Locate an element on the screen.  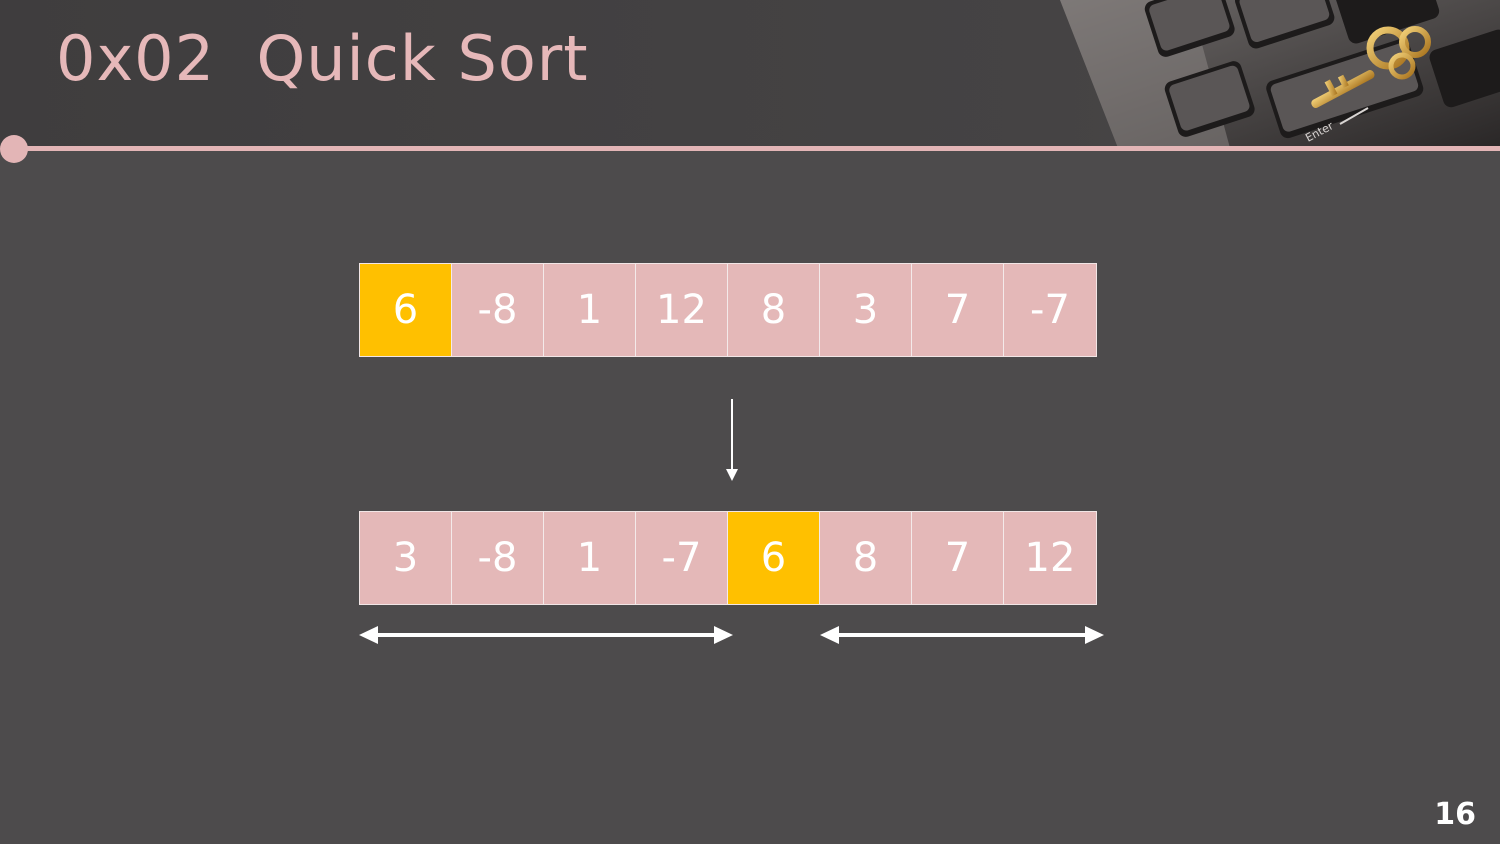
left-partition-range-arrow is located at coordinates (546, 635).